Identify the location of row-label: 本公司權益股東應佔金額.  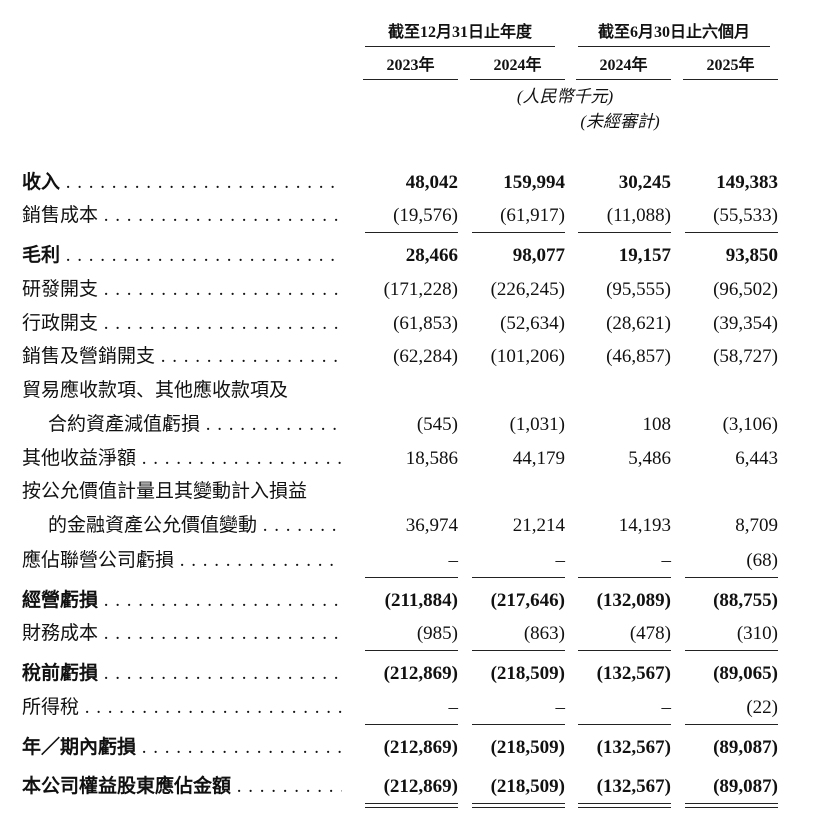
(182, 787).